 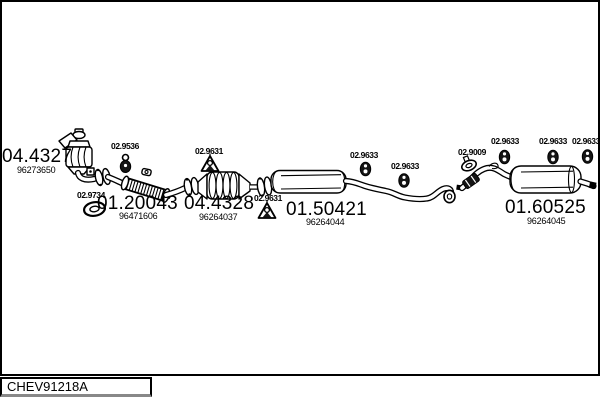 I want to click on mid-catalyst-drawing, so click(x=235, y=185).